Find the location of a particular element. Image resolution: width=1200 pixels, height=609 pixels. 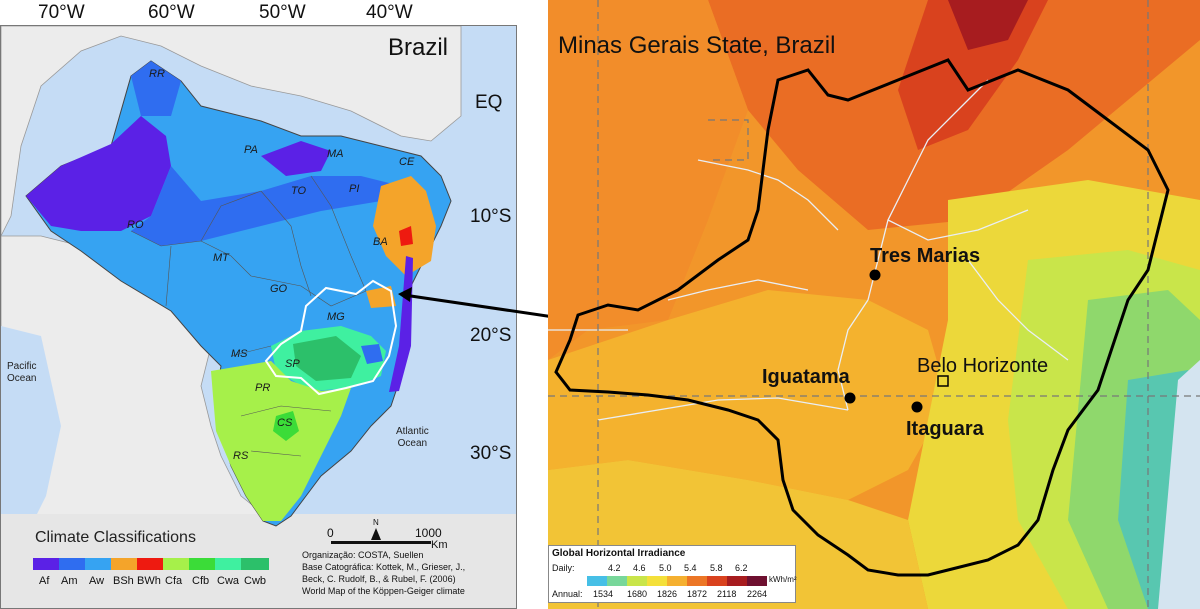

state-label-pa: PA is located at coordinates (251, 150).